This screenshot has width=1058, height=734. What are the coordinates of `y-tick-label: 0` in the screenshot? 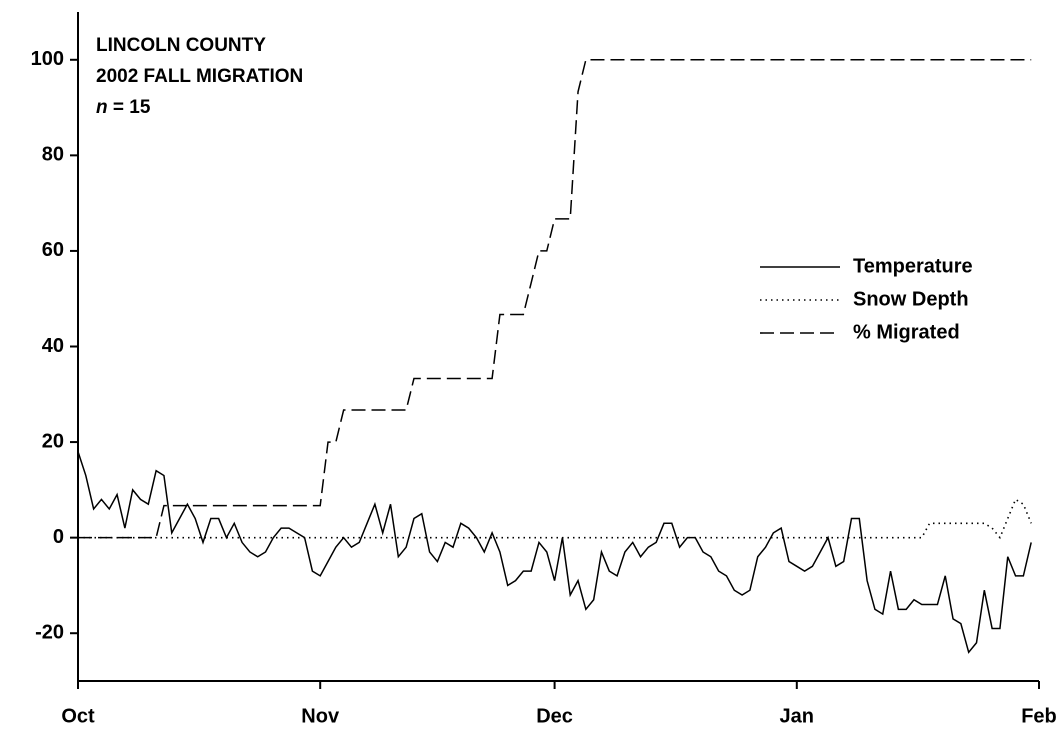 It's located at (58, 537).